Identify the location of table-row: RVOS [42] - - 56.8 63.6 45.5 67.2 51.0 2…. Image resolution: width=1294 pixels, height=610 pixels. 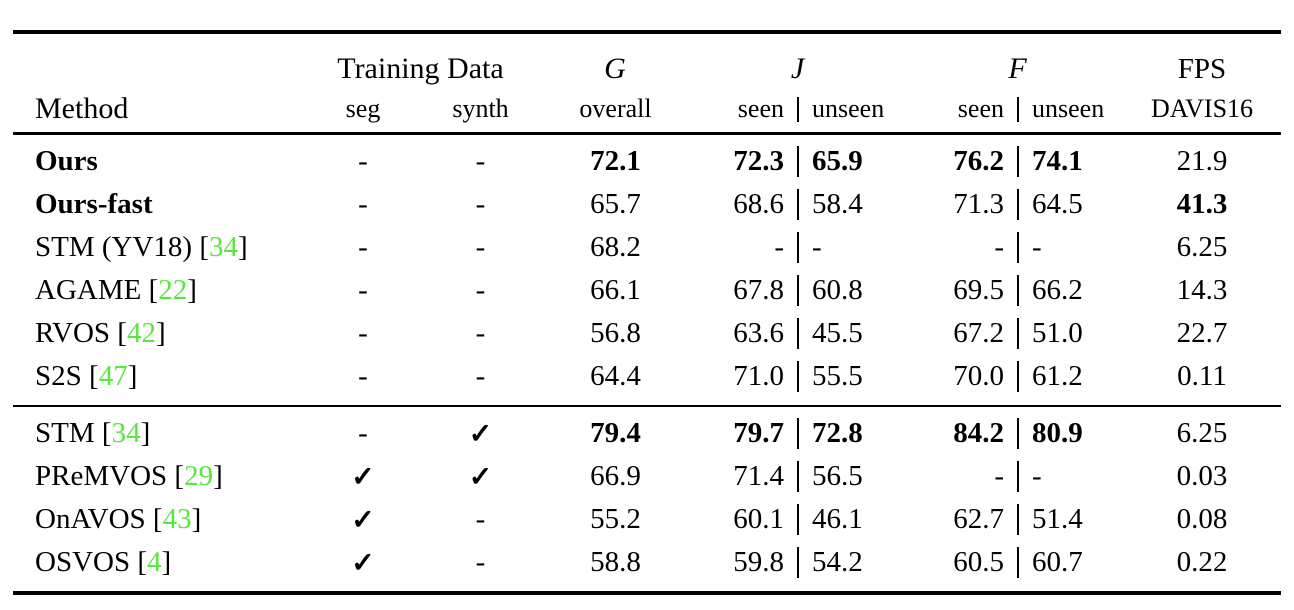
(647, 333).